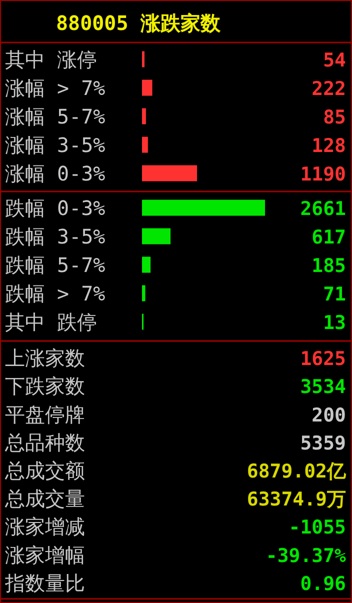 The width and height of the screenshot is (352, 603). I want to click on data-label: 222, so click(329, 89).